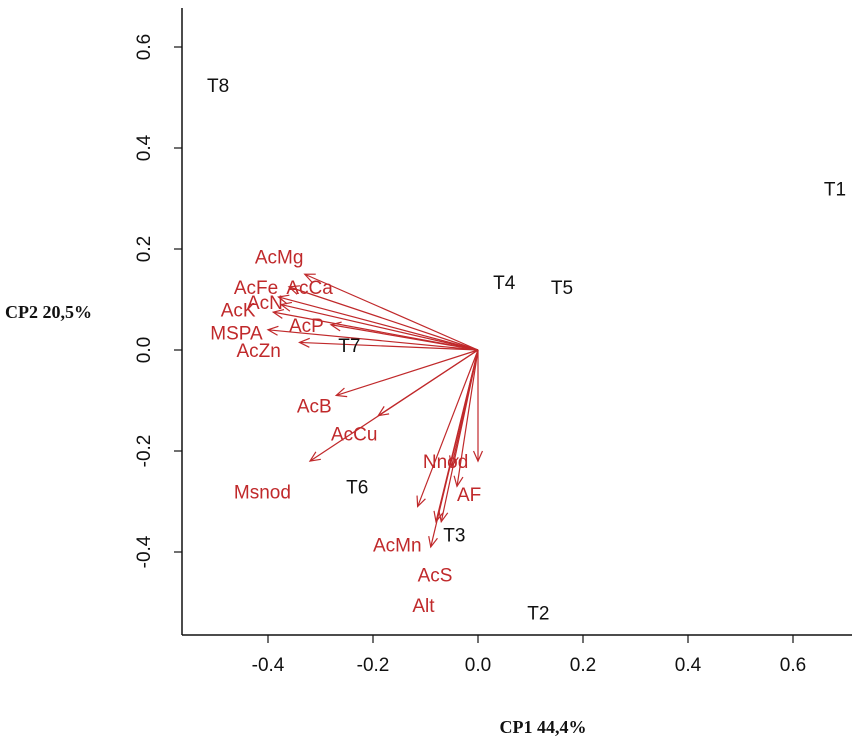  What do you see at coordinates (265, 303) in the screenshot?
I see `variable-label-acn: AcN` at bounding box center [265, 303].